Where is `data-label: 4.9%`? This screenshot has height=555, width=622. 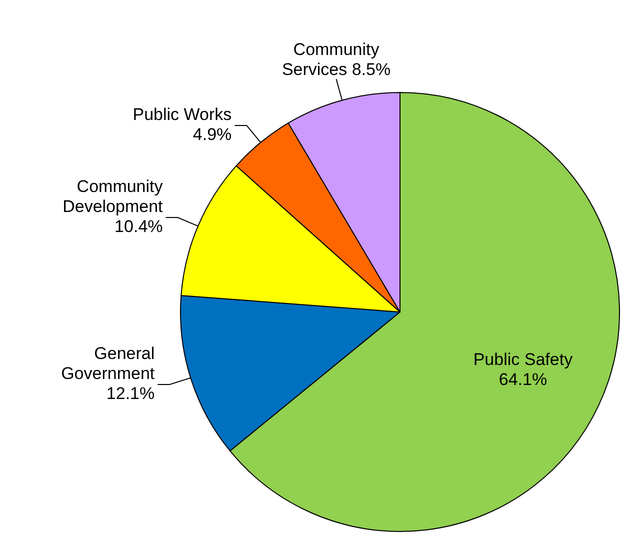
data-label: 4.9% is located at coordinates (212, 134).